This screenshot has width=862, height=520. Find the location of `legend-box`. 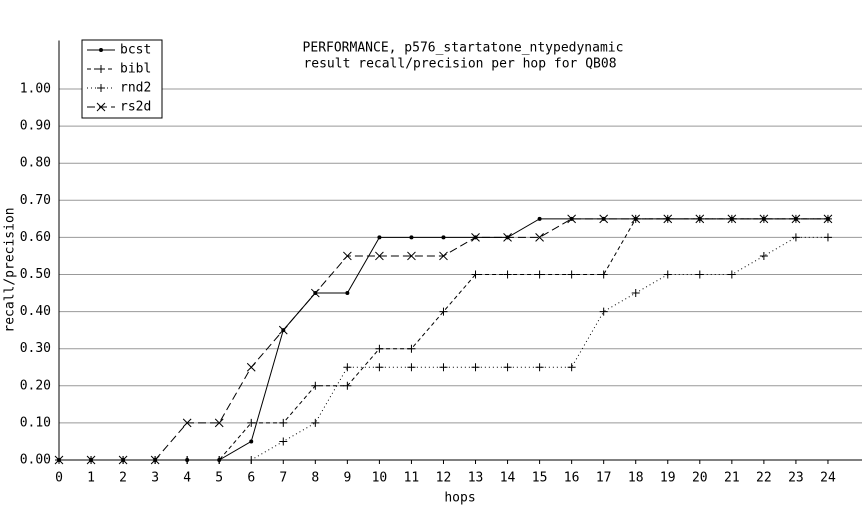

legend-box is located at coordinates (122, 79).